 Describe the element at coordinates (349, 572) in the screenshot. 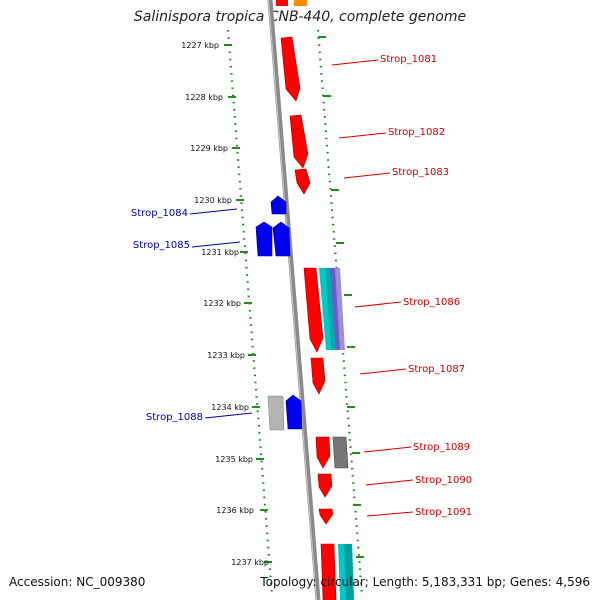

I see `feature-cyan-bottom-dark` at that location.